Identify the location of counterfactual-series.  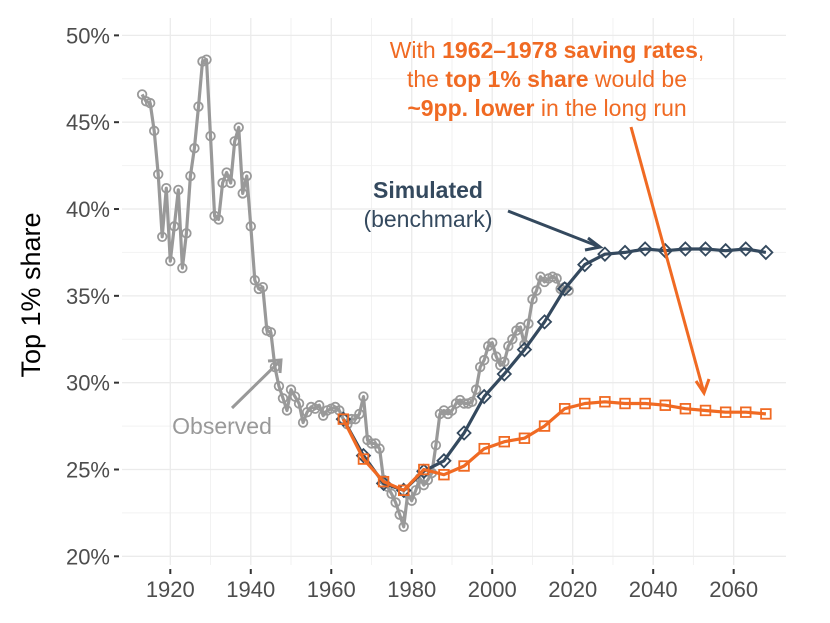
(554, 446).